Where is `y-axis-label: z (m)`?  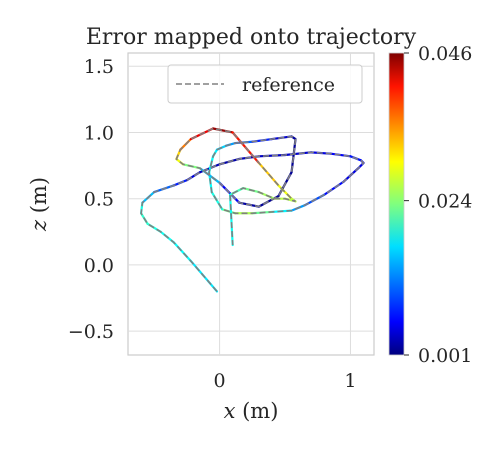
y-axis-label: z (m) is located at coordinates (39, 204).